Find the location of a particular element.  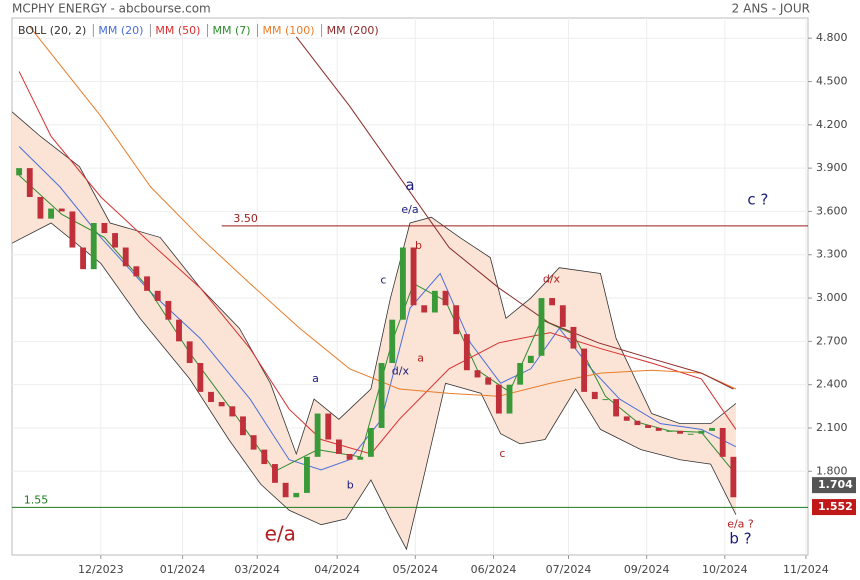

wave-label: c ? is located at coordinates (757, 199).